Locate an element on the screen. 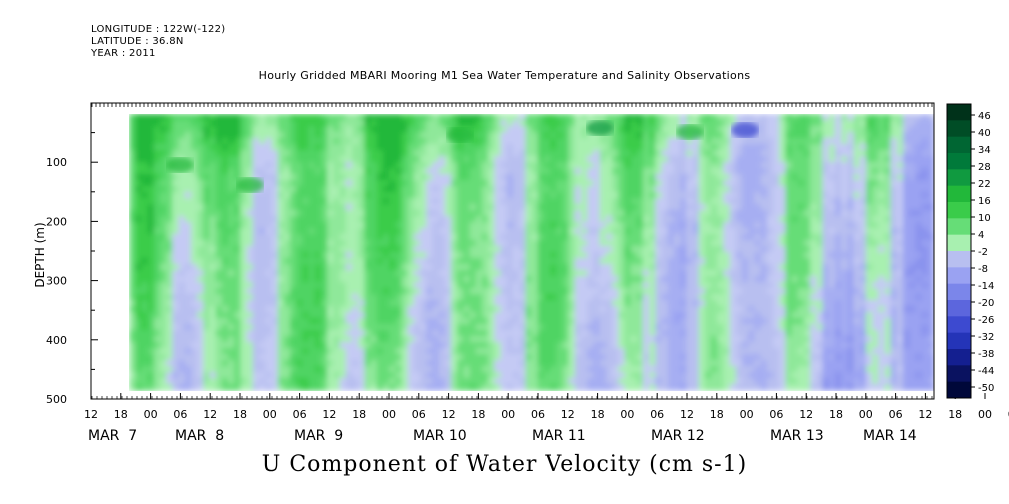 The image size is (1009, 504). x-date-label: MAR 13 is located at coordinates (797, 436).